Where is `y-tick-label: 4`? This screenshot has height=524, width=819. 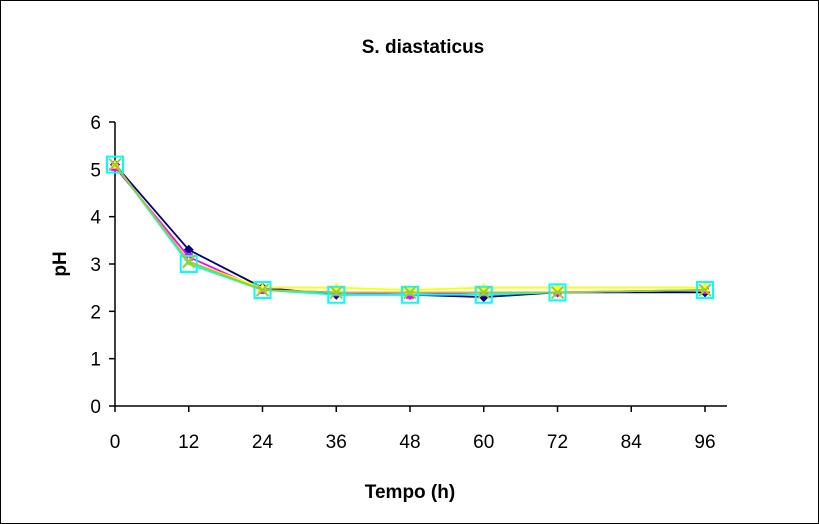
y-tick-label: 4 is located at coordinates (95, 218).